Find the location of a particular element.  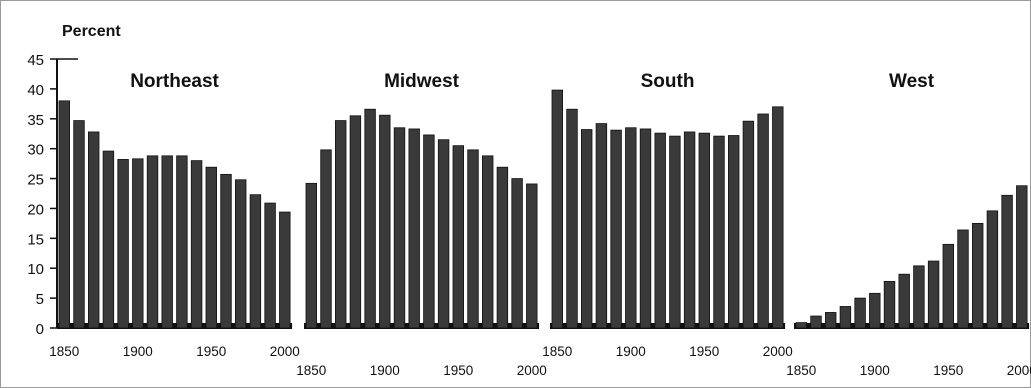

bar-south-1900 is located at coordinates (631, 228).